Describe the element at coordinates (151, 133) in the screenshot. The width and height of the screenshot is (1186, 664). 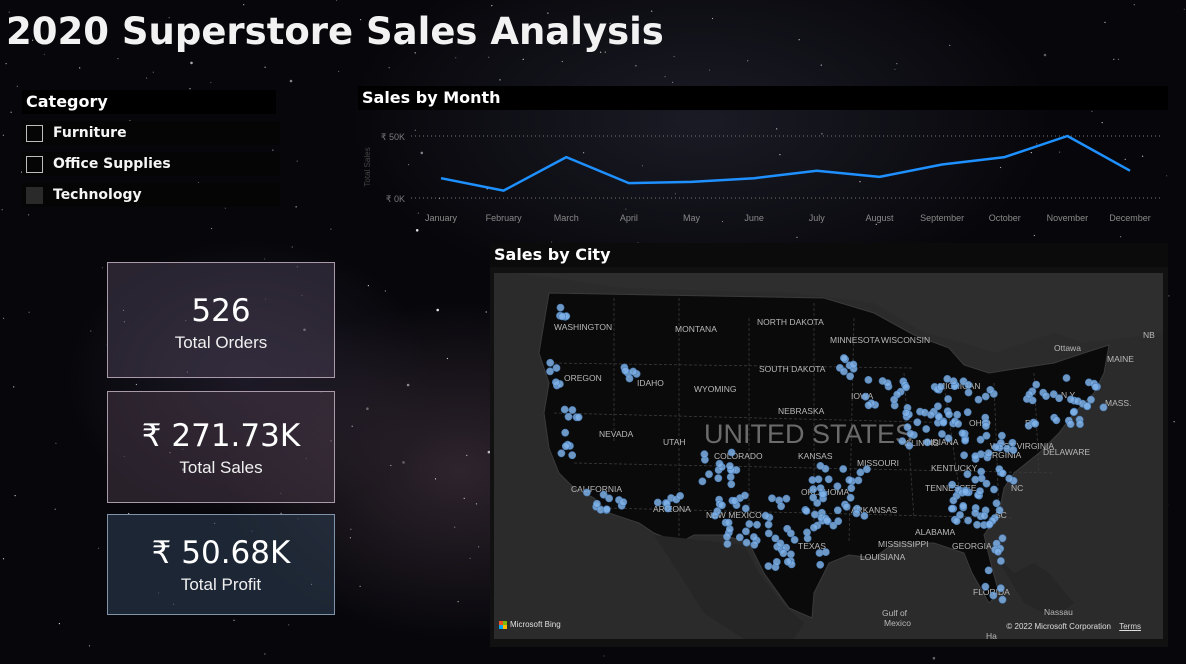
I see `category-item-furniture: Furniture` at that location.